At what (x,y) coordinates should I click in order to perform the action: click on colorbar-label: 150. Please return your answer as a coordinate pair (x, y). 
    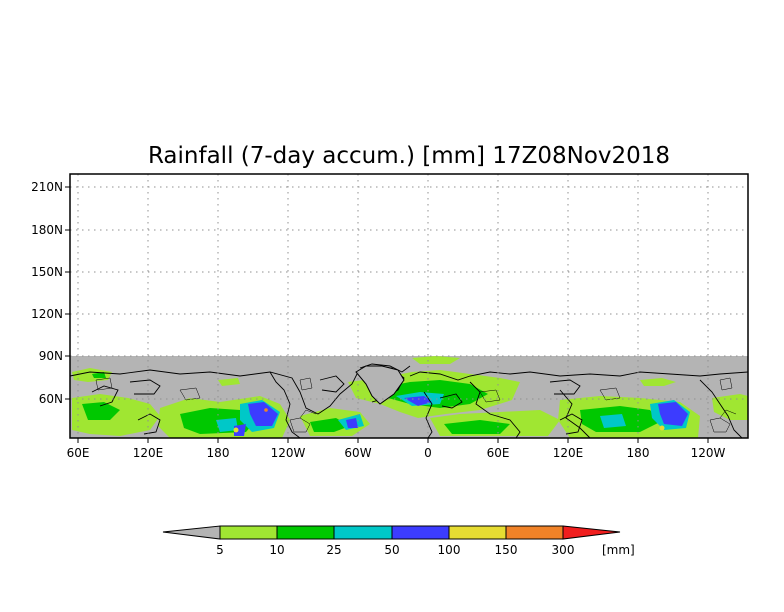
    Looking at the image, I should click on (506, 550).